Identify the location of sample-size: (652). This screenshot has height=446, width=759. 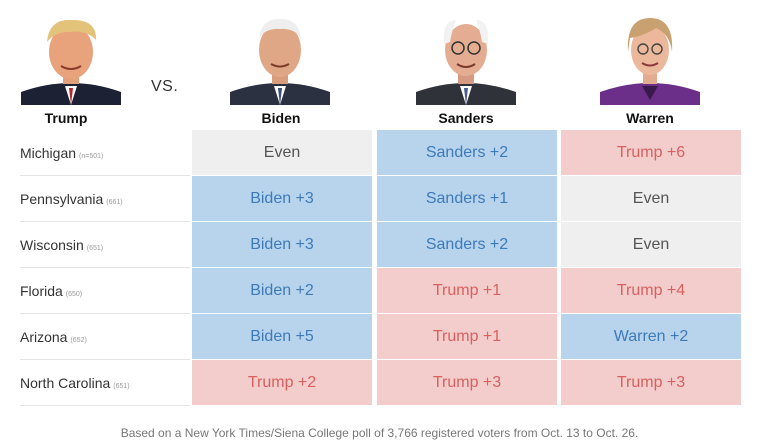
(78, 340).